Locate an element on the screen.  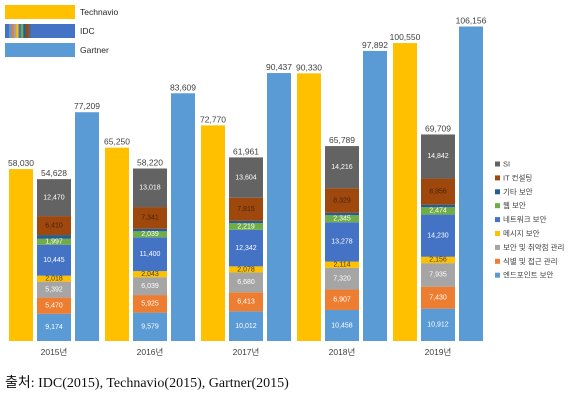
legend-swatch-it-consulting is located at coordinates (497, 178).